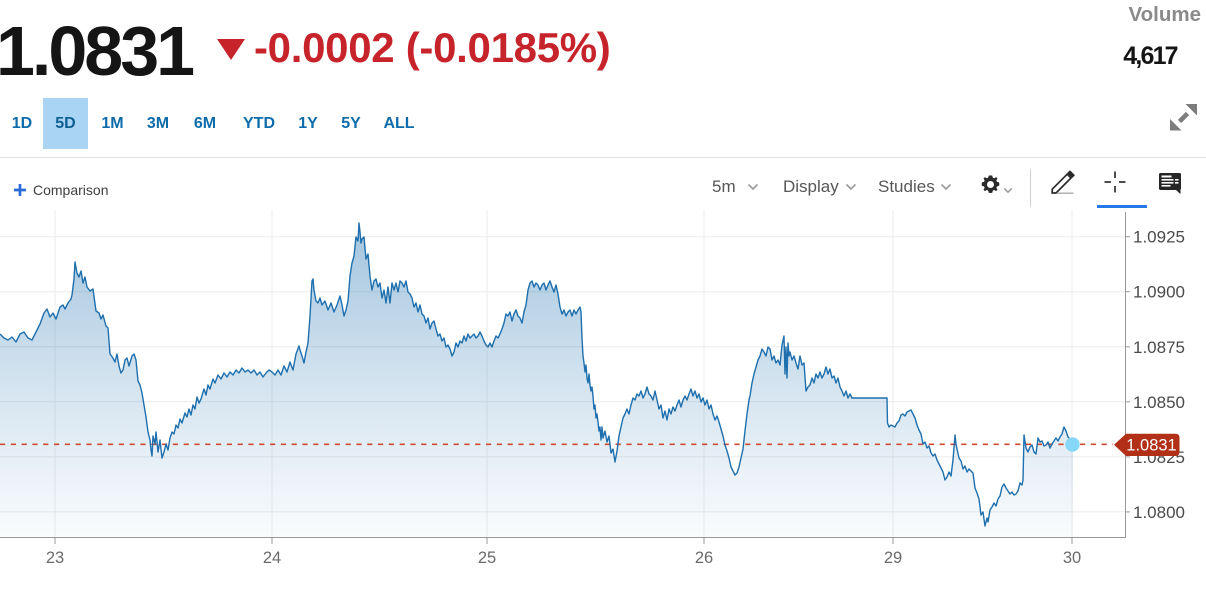 Image resolution: width=1206 pixels, height=611 pixels. What do you see at coordinates (1159, 347) in the screenshot?
I see `svg-text: 1.0875` at bounding box center [1159, 347].